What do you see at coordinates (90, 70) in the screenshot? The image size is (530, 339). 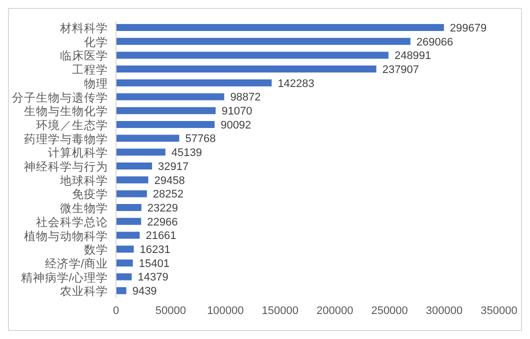 I see `y-tick-label: 工程学` at bounding box center [90, 70].